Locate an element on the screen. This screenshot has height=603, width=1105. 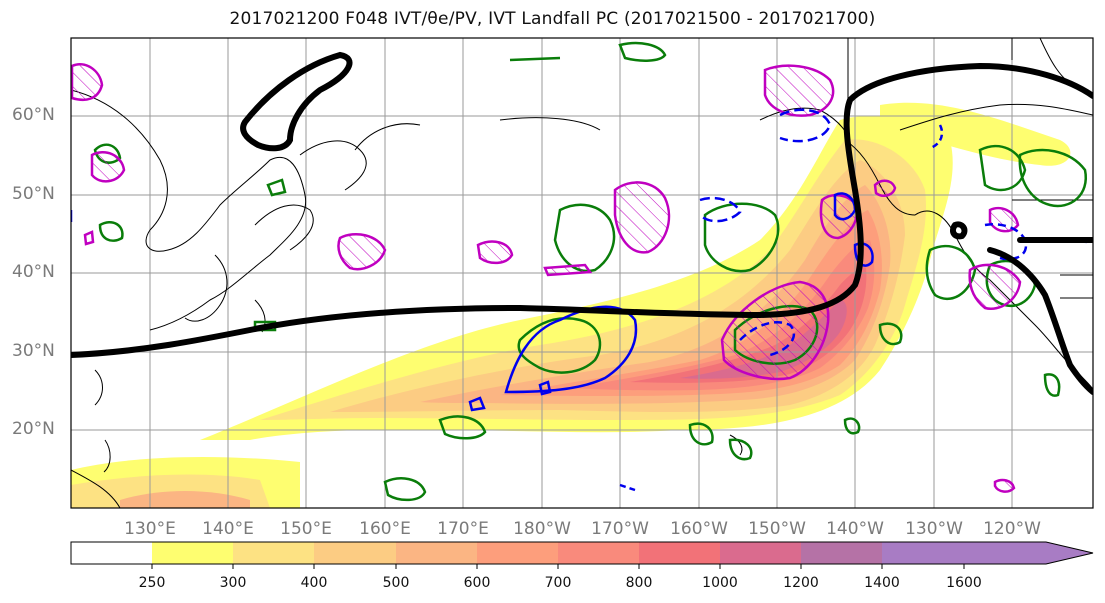
ivt-band-nw-coast is located at coordinates (975, 134).